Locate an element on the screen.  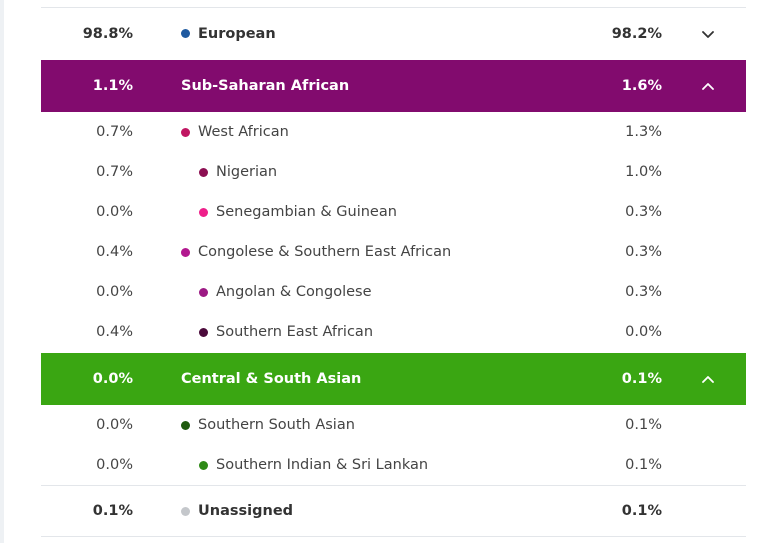
population-label: Nigerian is located at coordinates (247, 172).